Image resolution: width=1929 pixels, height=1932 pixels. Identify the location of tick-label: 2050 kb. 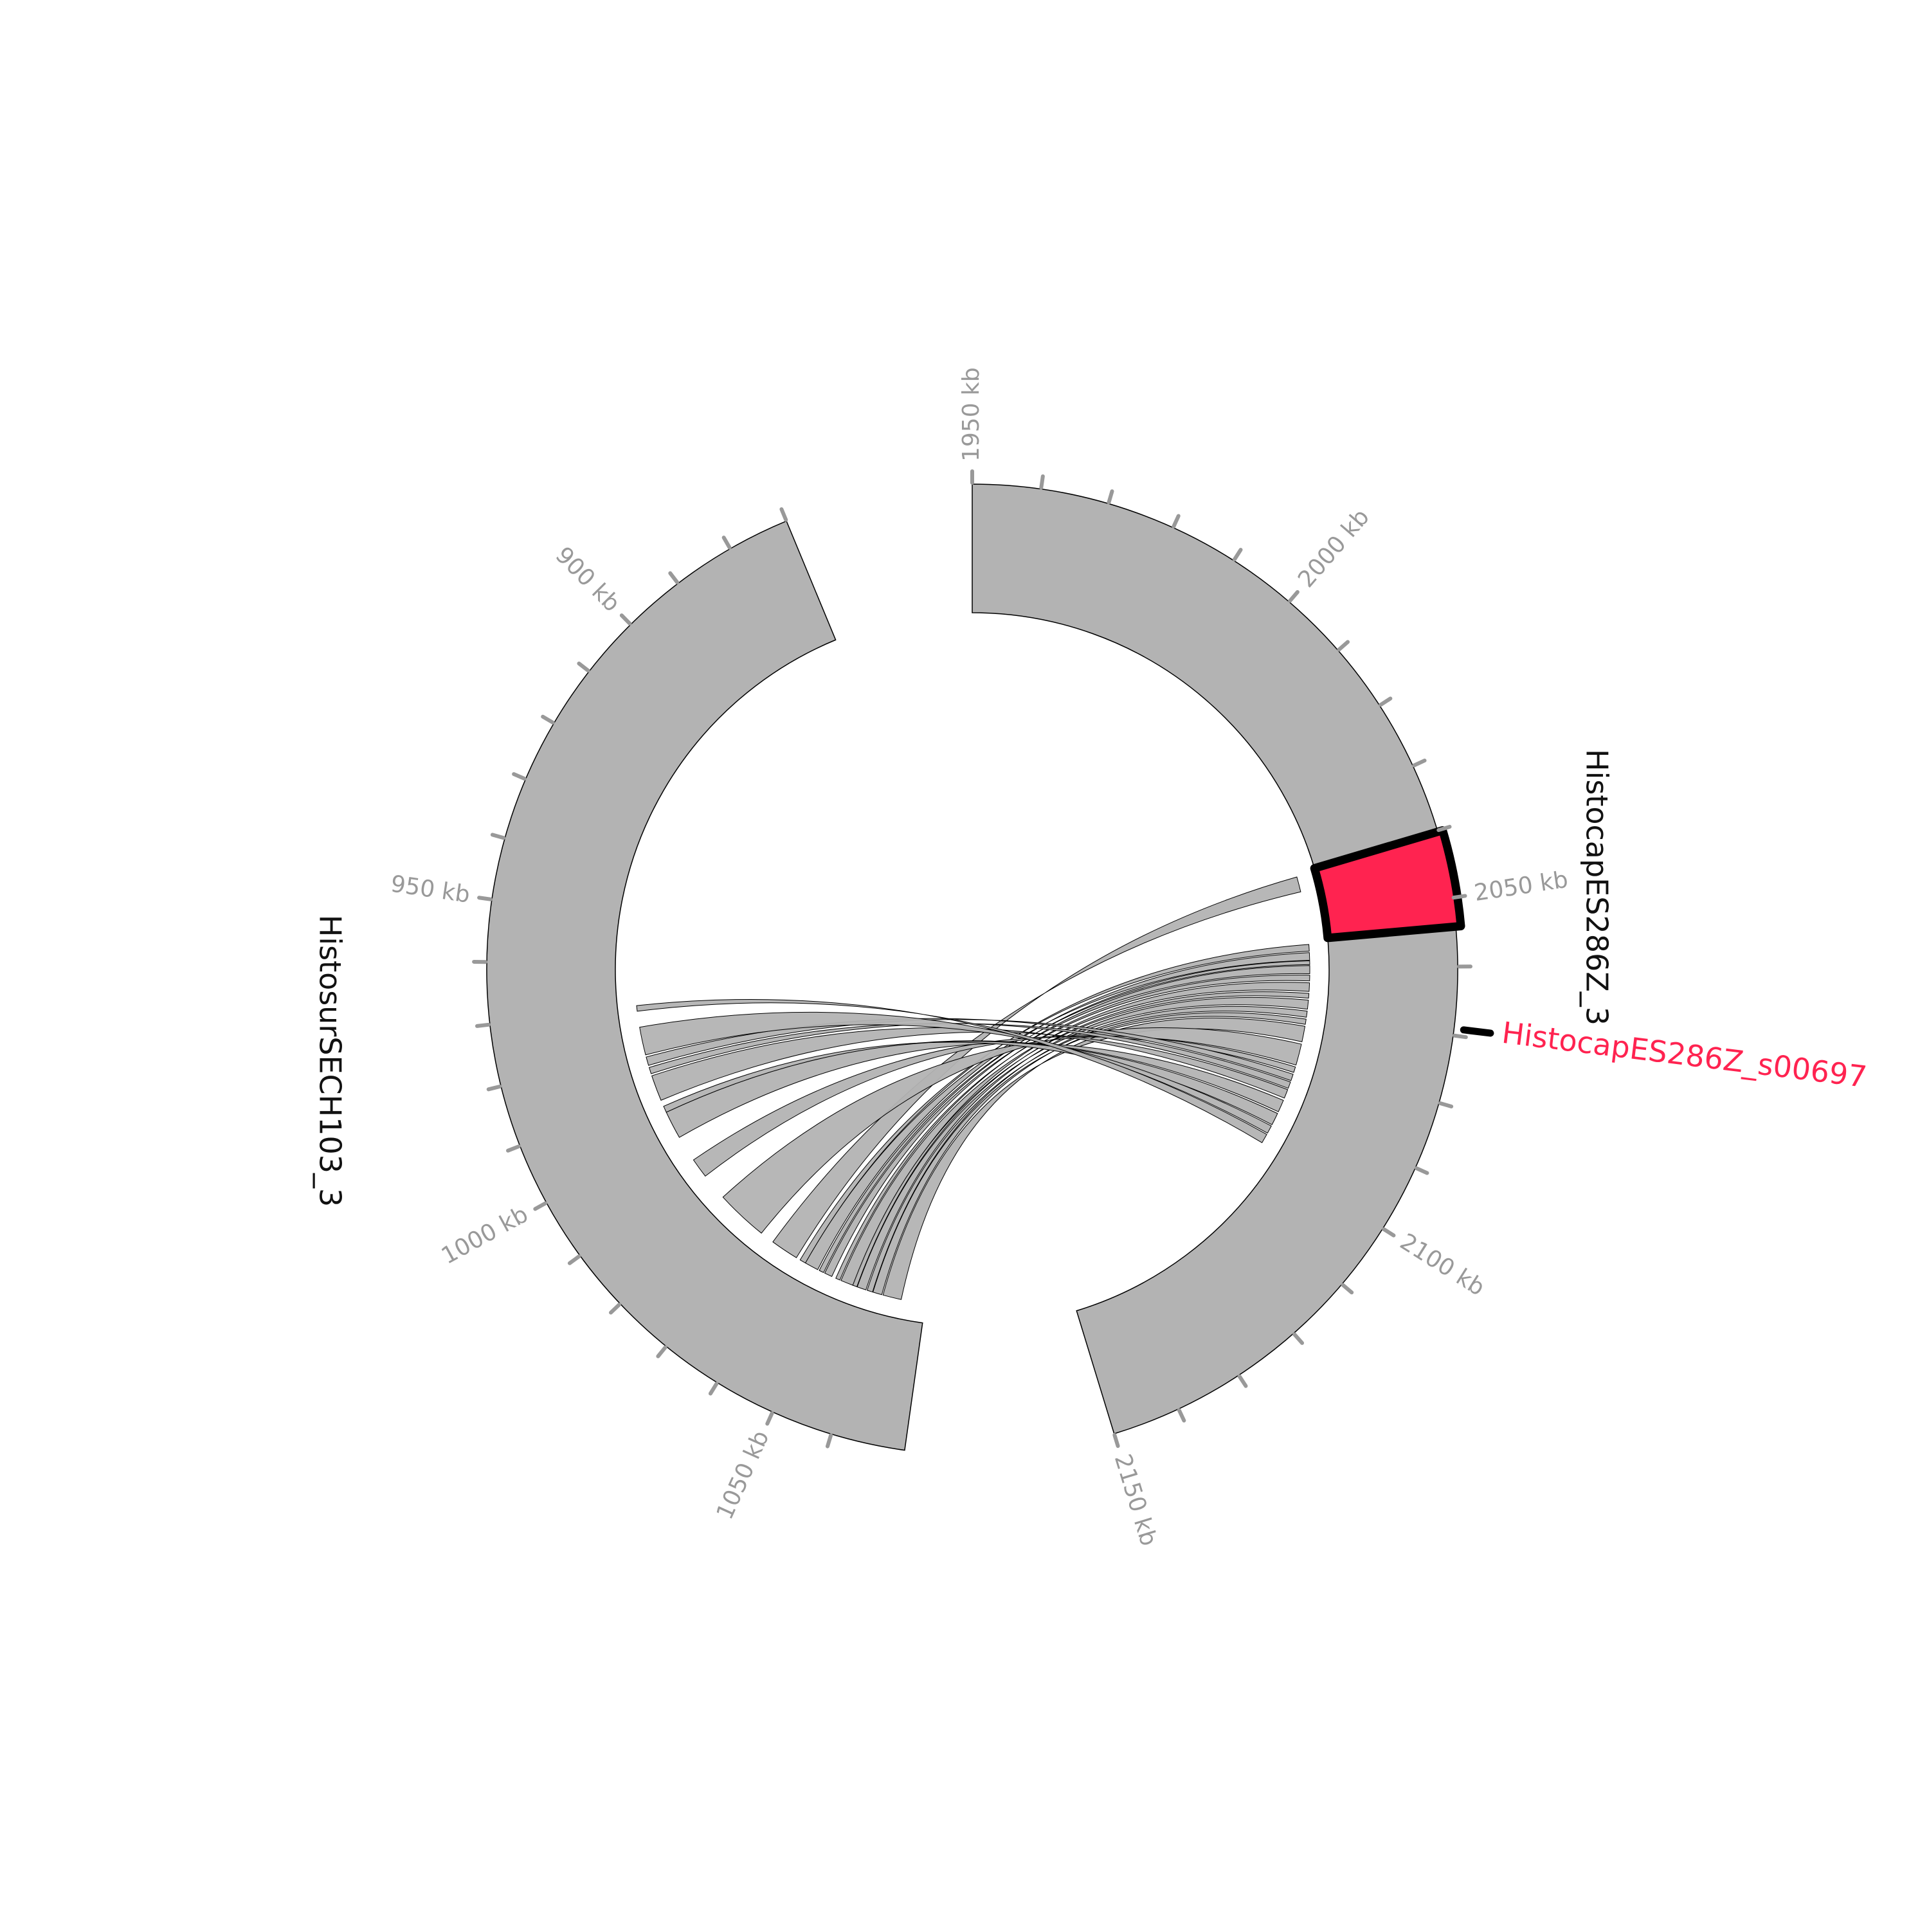
(1521, 887).